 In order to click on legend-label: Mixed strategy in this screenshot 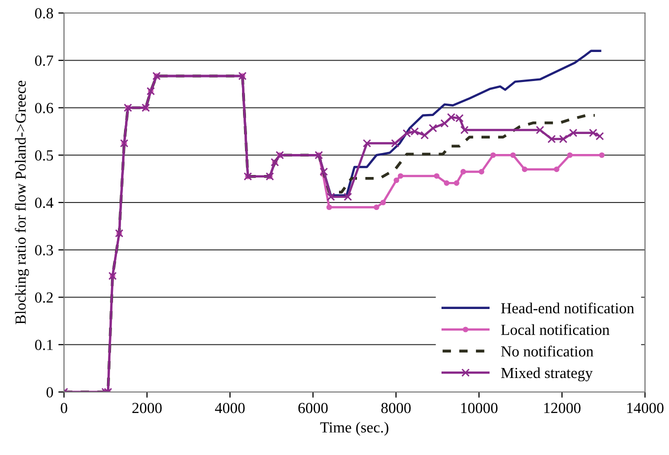, I will do `click(547, 374)`.